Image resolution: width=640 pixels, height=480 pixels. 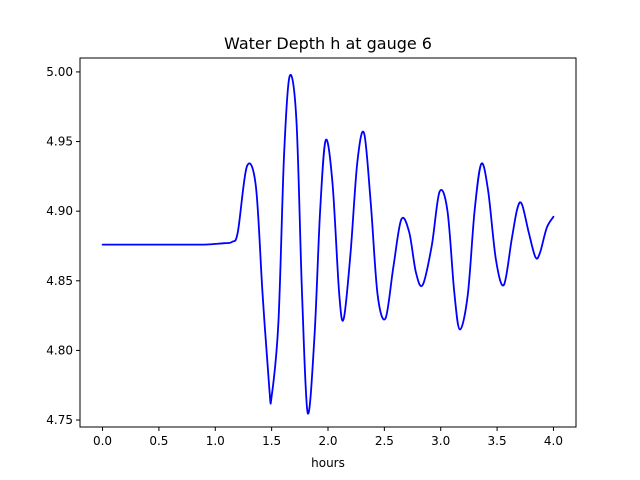 What do you see at coordinates (384, 441) in the screenshot?
I see `x-tick-label: 2.5` at bounding box center [384, 441].